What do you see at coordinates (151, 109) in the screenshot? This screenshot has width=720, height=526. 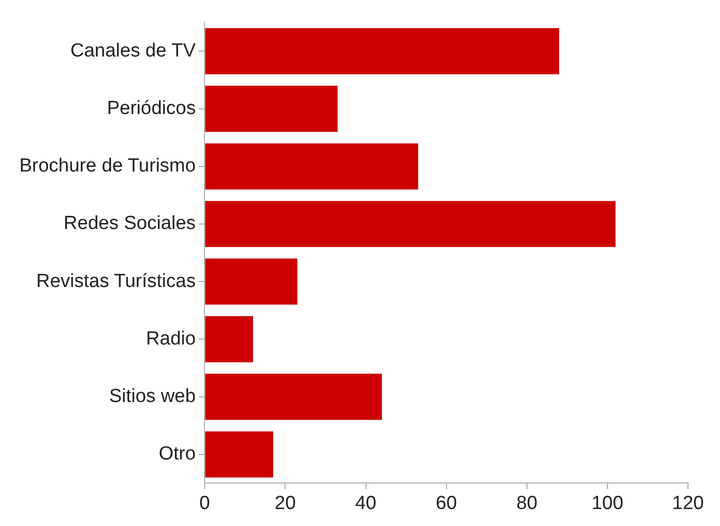 I see `y-tick-label: Periódicos` at bounding box center [151, 109].